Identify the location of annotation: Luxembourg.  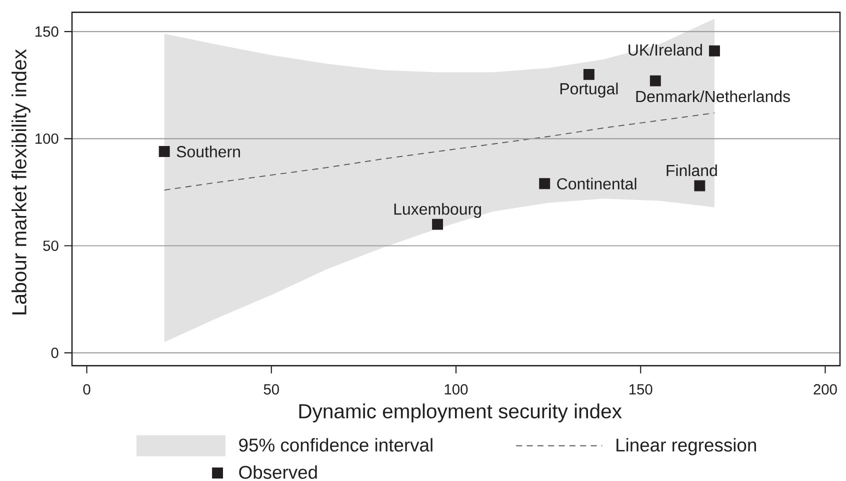
(437, 210).